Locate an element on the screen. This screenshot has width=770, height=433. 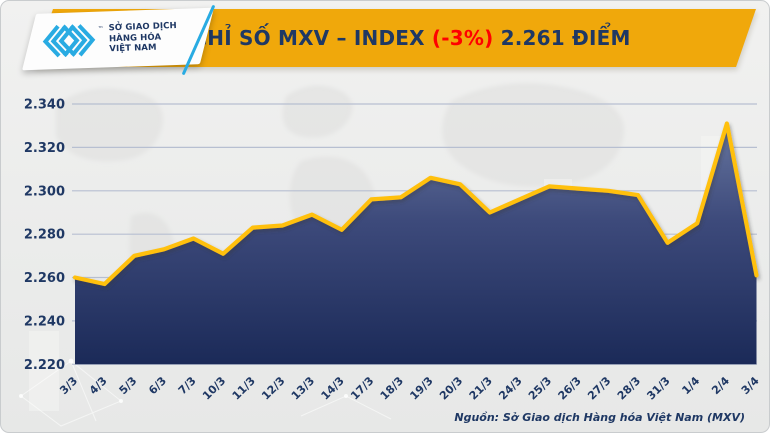
x-axis-label: 6/3 is located at coordinates (157, 385).